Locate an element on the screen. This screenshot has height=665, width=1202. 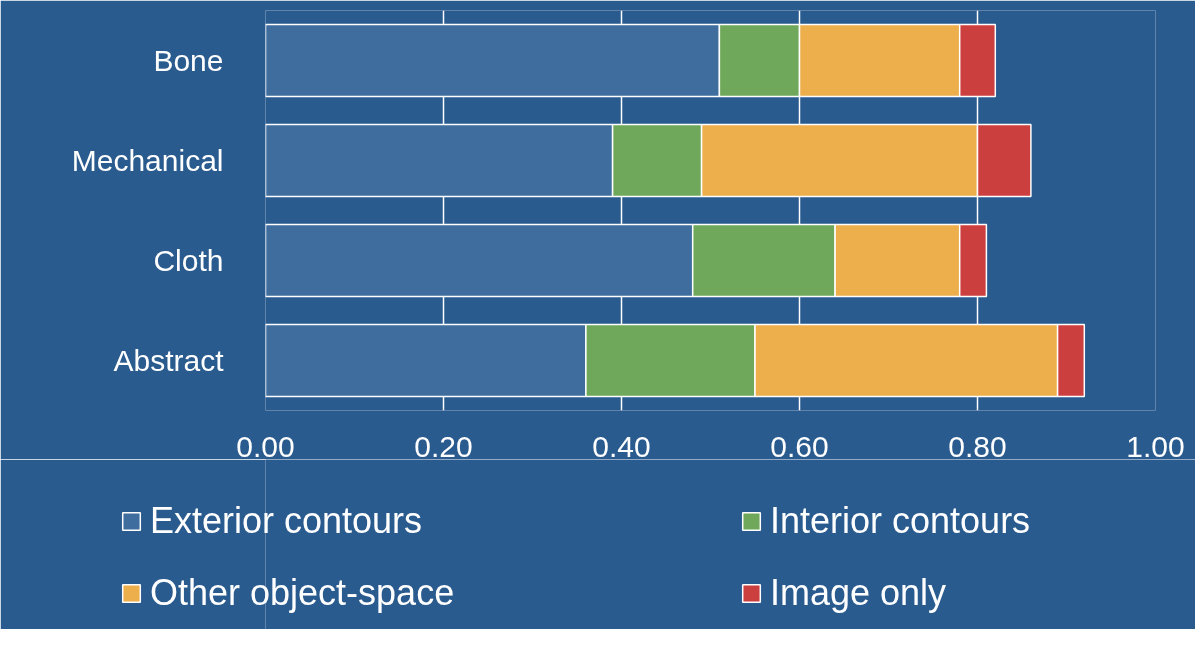
y-tick-label: Abstract is located at coordinates (169, 360).